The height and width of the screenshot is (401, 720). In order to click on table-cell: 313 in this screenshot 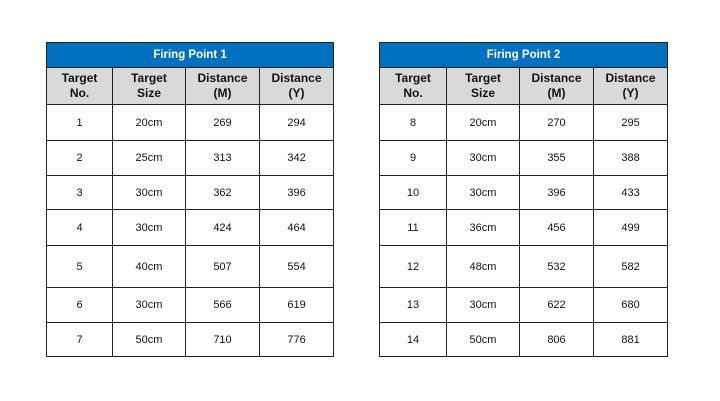, I will do `click(222, 158)`.